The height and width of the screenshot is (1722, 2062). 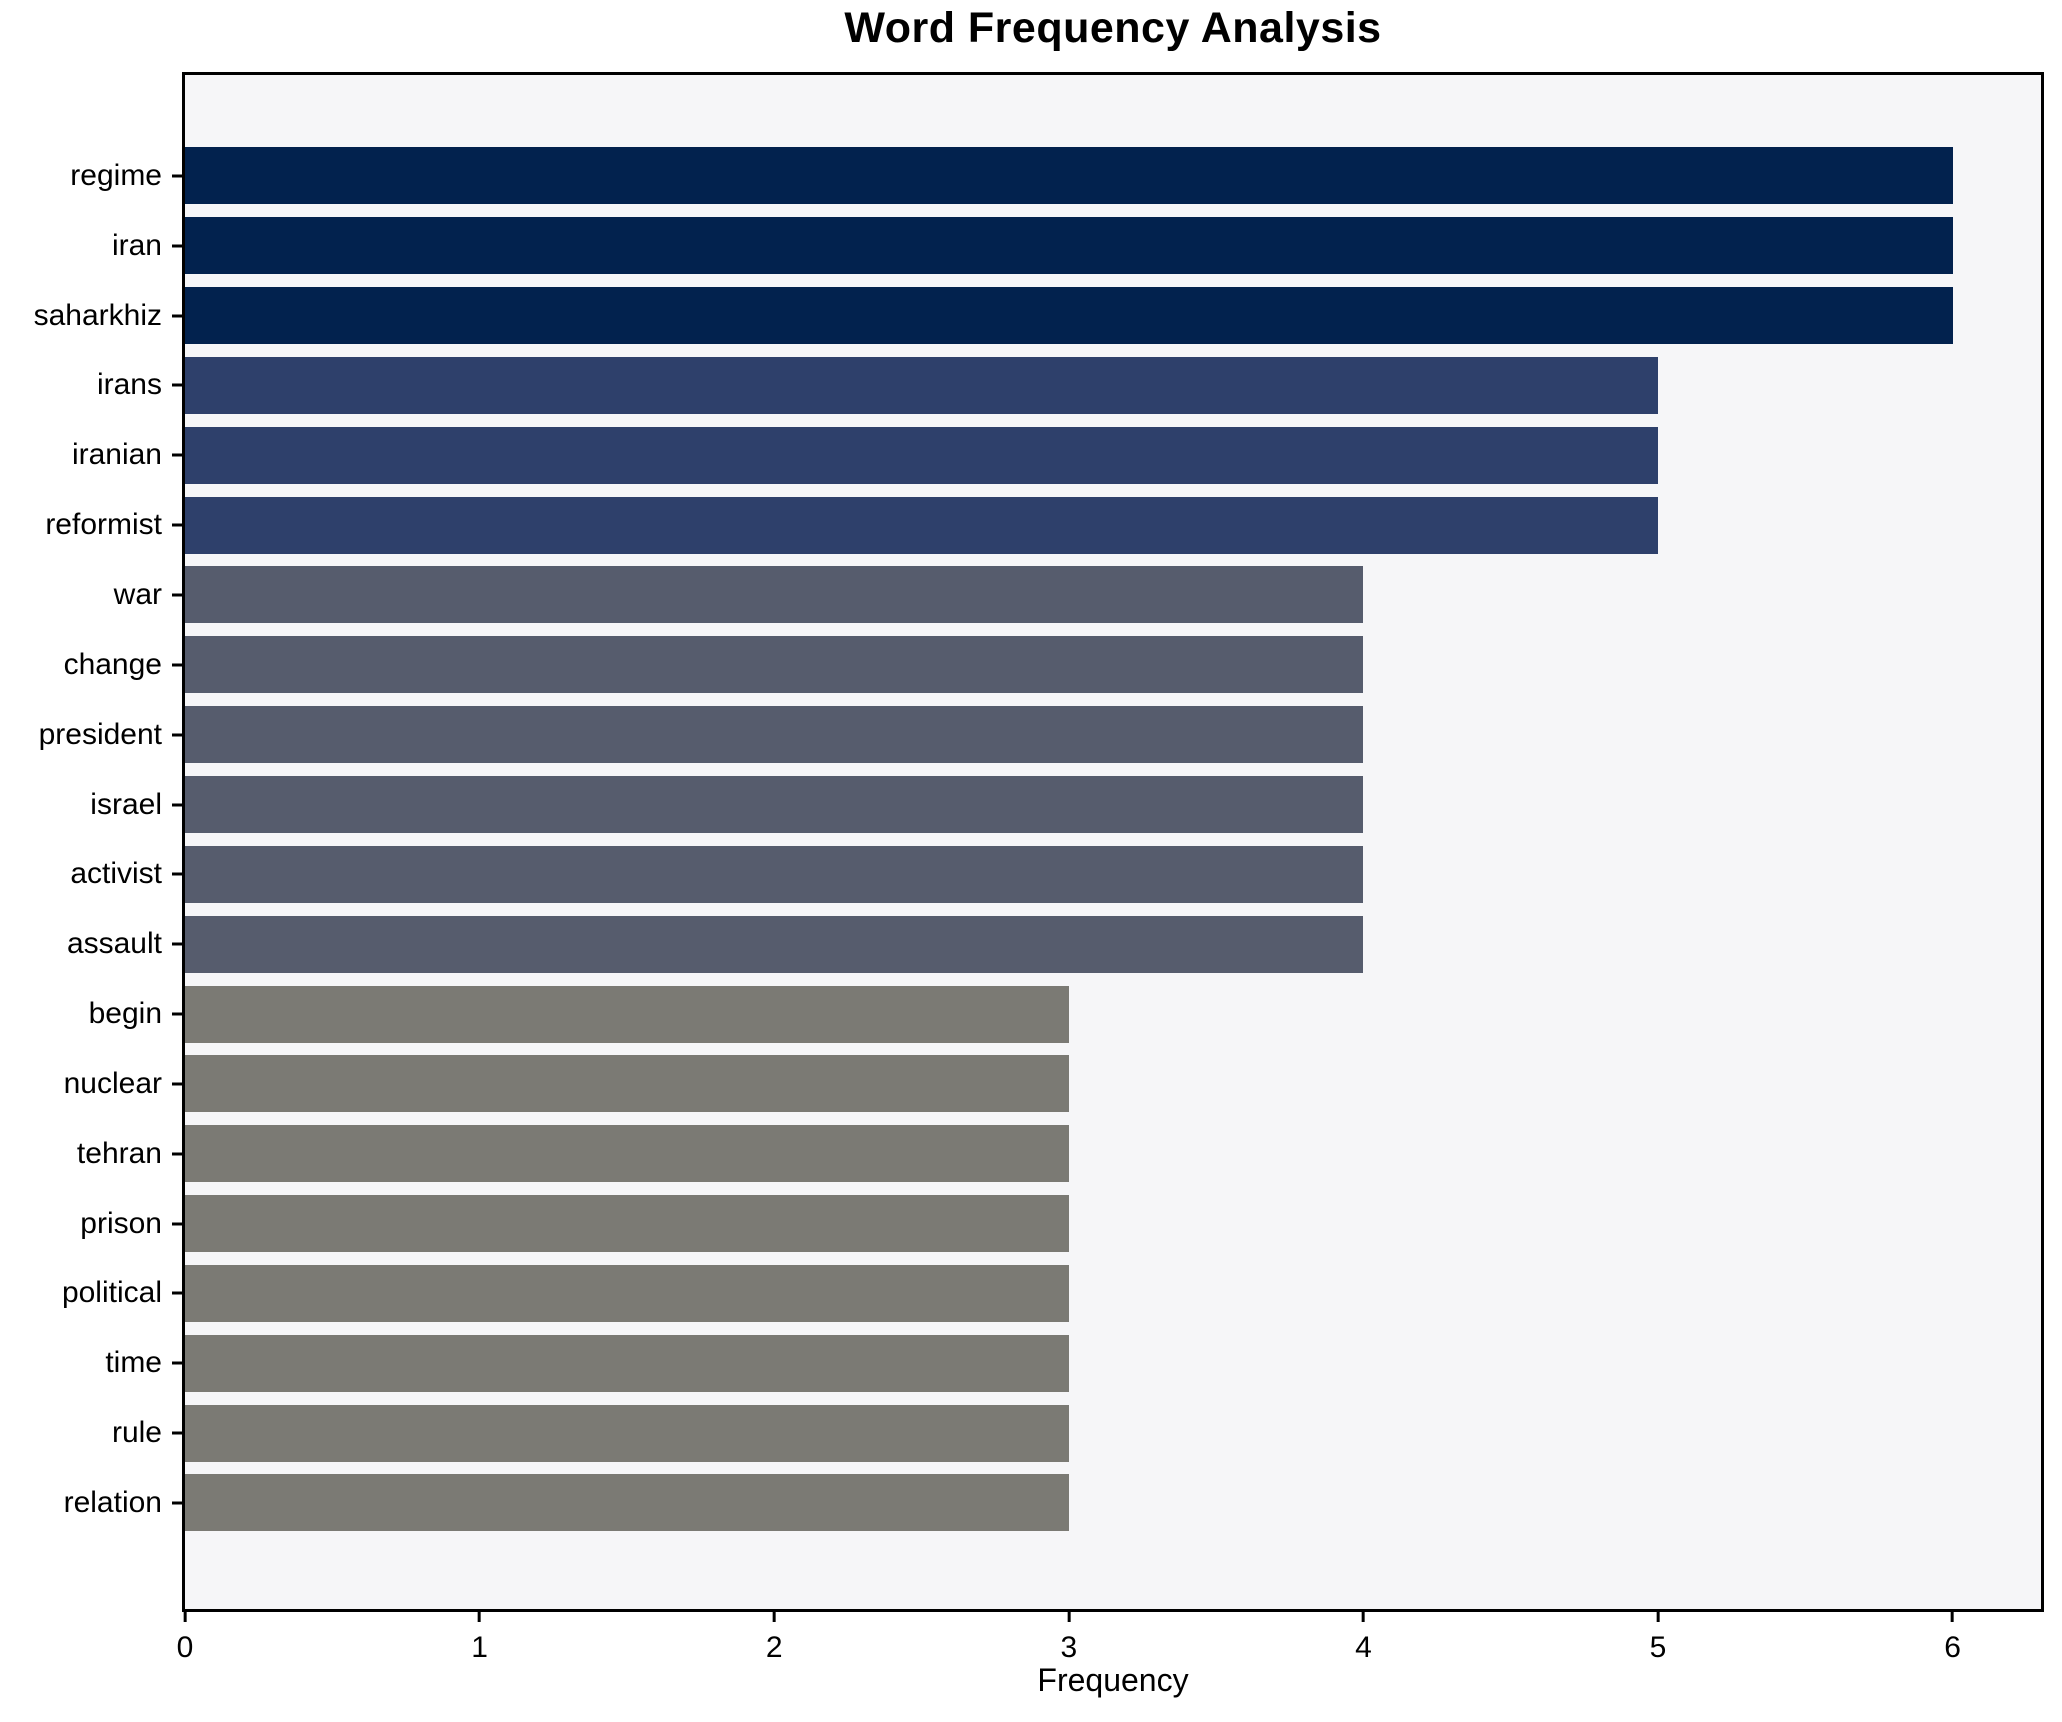 What do you see at coordinates (116, 874) in the screenshot?
I see `y-axis-category-label: activist` at bounding box center [116, 874].